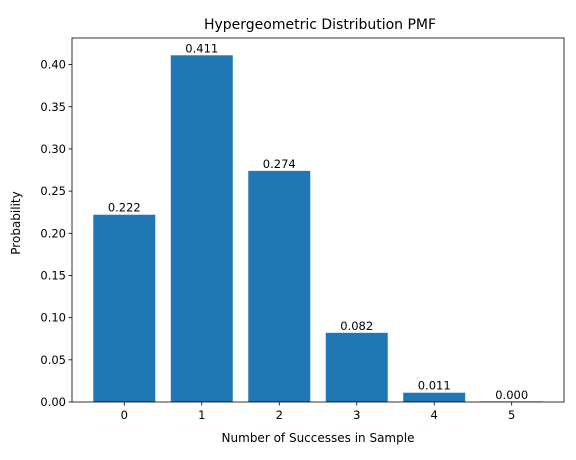 The width and height of the screenshot is (576, 460). What do you see at coordinates (53, 191) in the screenshot?
I see `y-tick-label: 0.25` at bounding box center [53, 191].